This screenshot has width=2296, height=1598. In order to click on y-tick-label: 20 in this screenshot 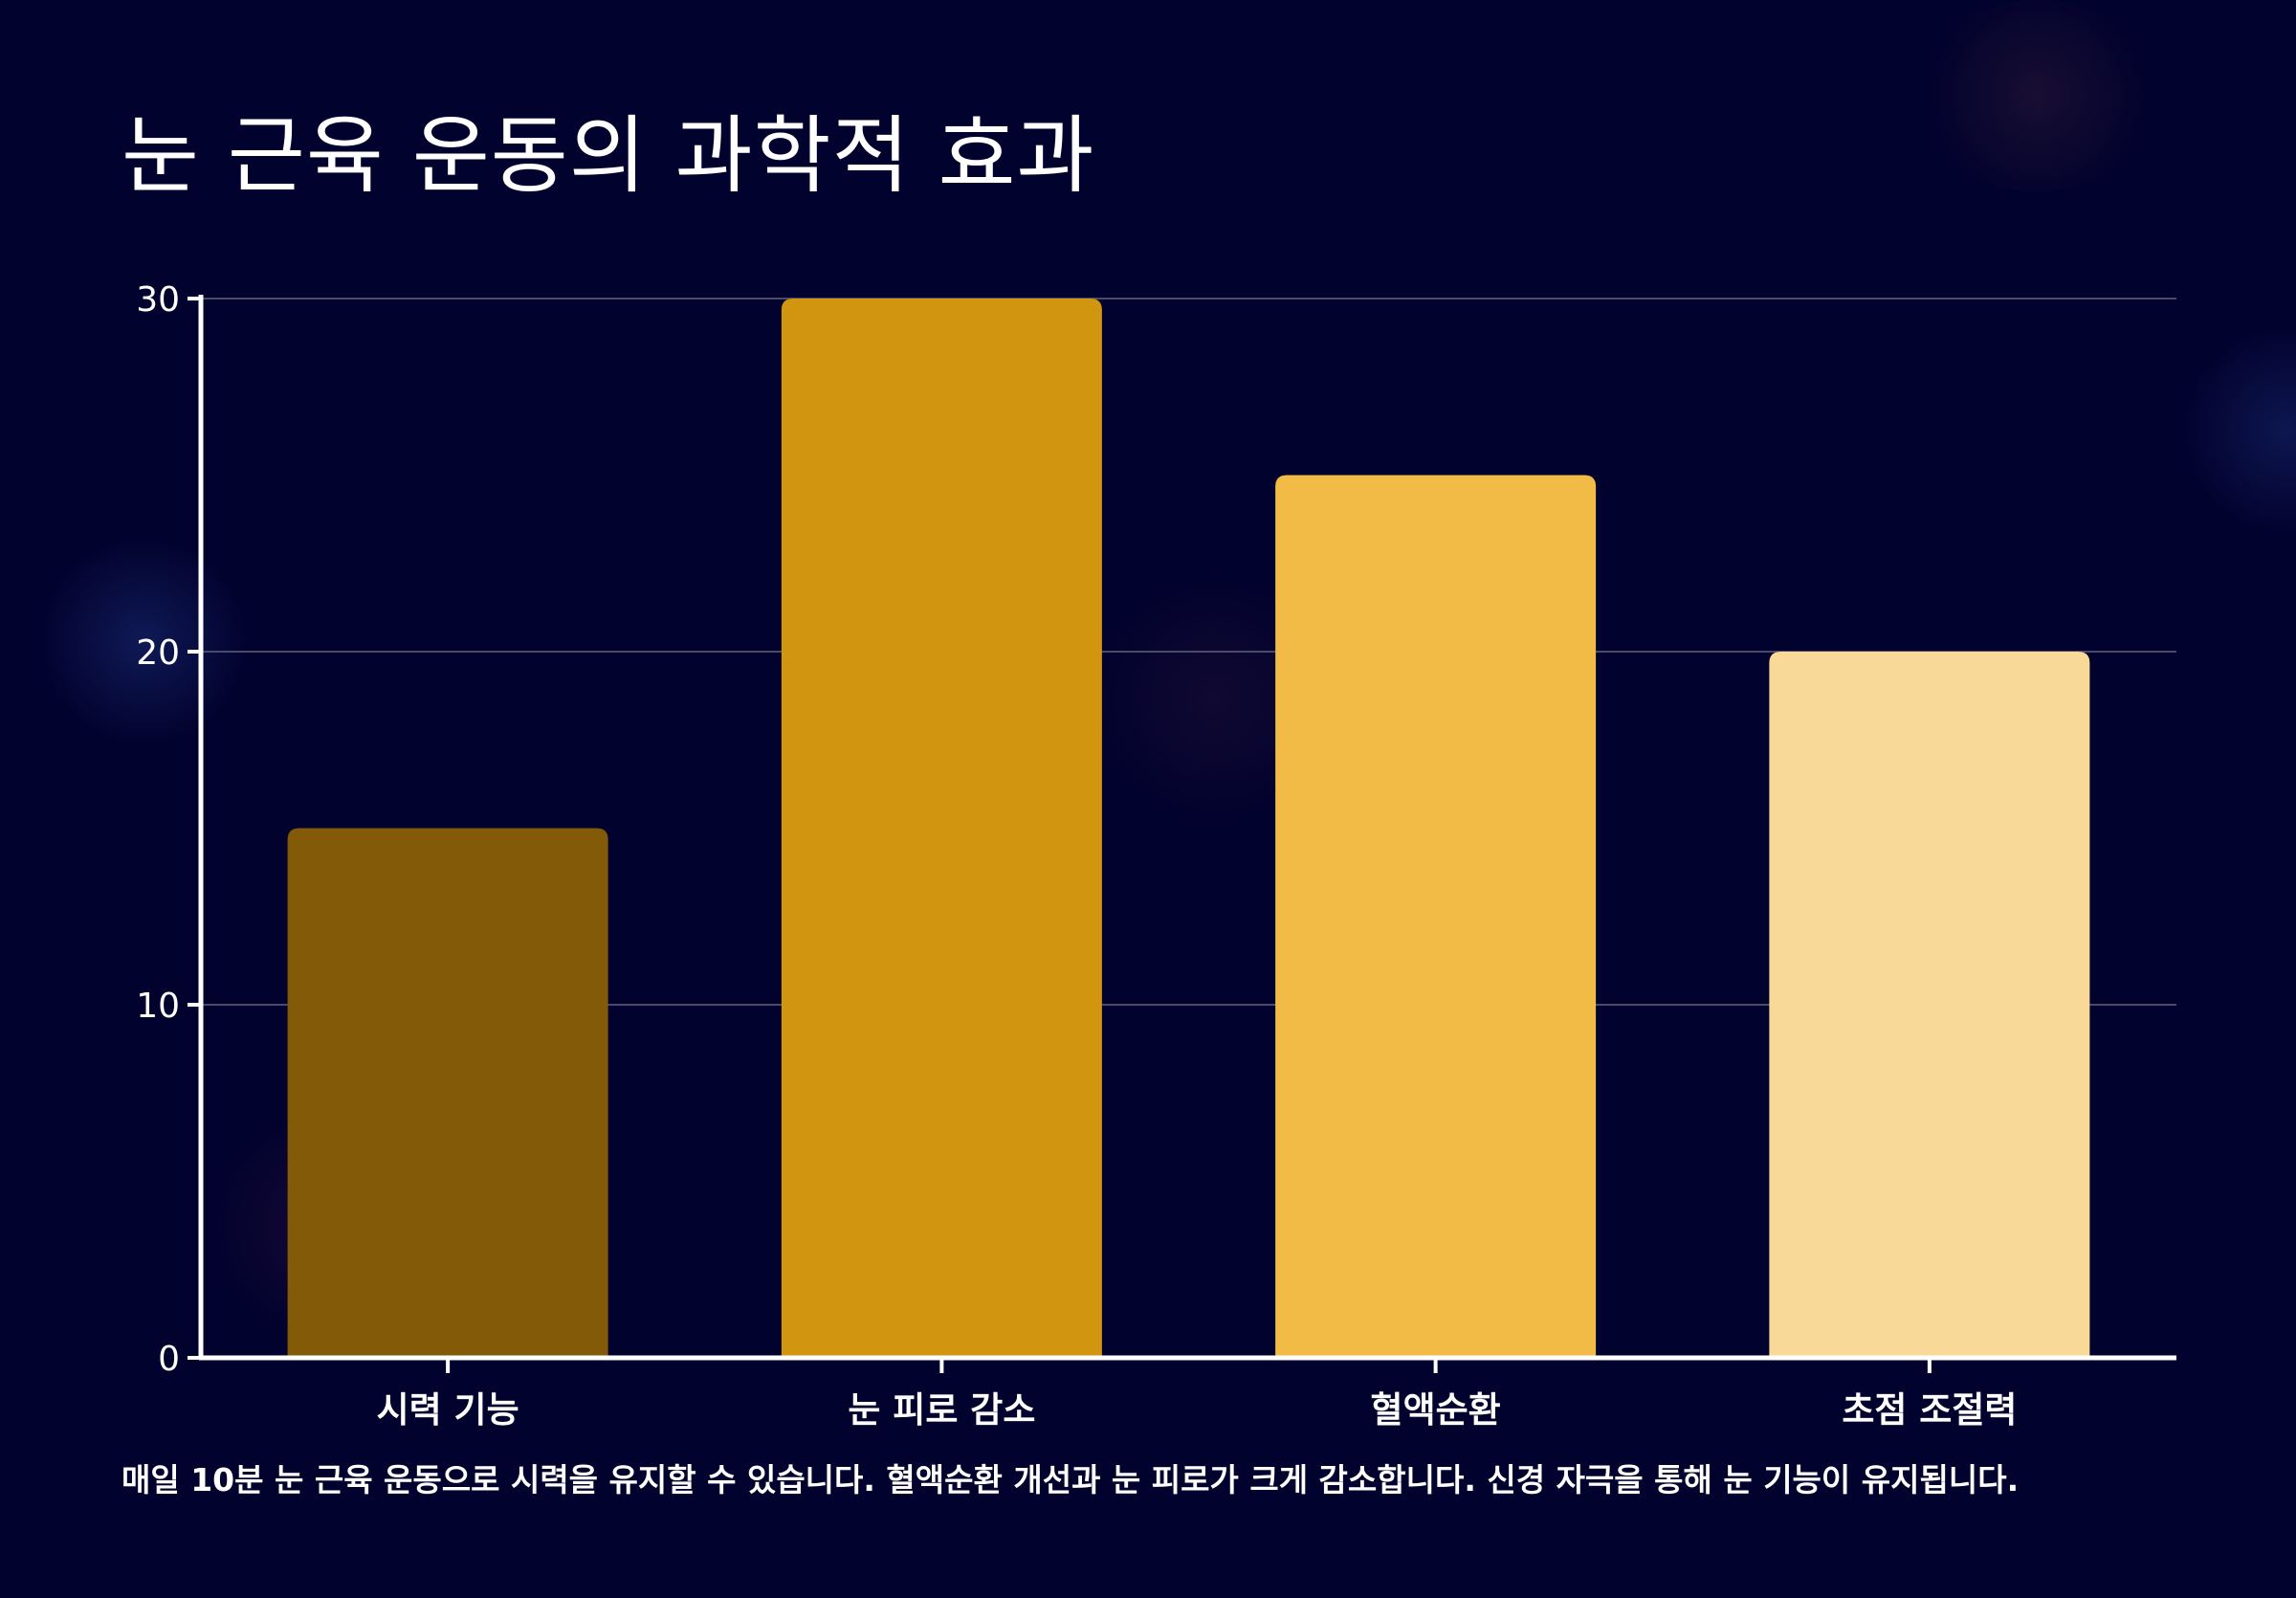, I will do `click(158, 653)`.